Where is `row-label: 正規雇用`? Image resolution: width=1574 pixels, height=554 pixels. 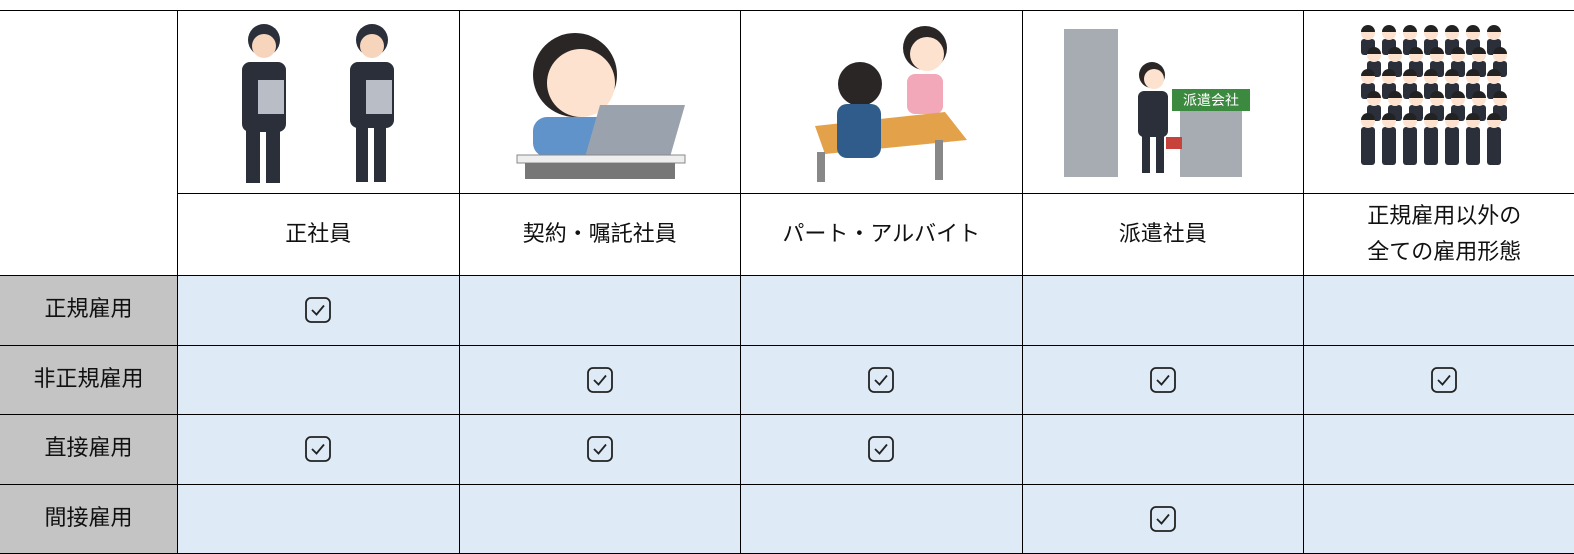 row-label: 正規雇用 is located at coordinates (89, 311).